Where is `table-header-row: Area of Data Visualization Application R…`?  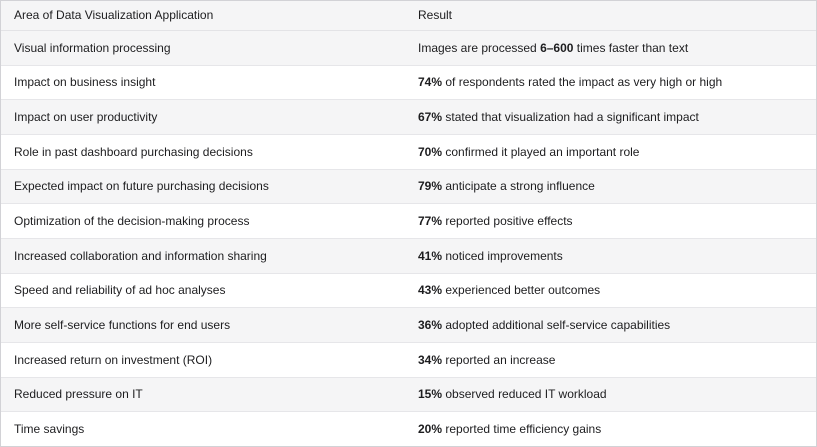
table-header-row: Area of Data Visualization Application R… is located at coordinates (408, 16).